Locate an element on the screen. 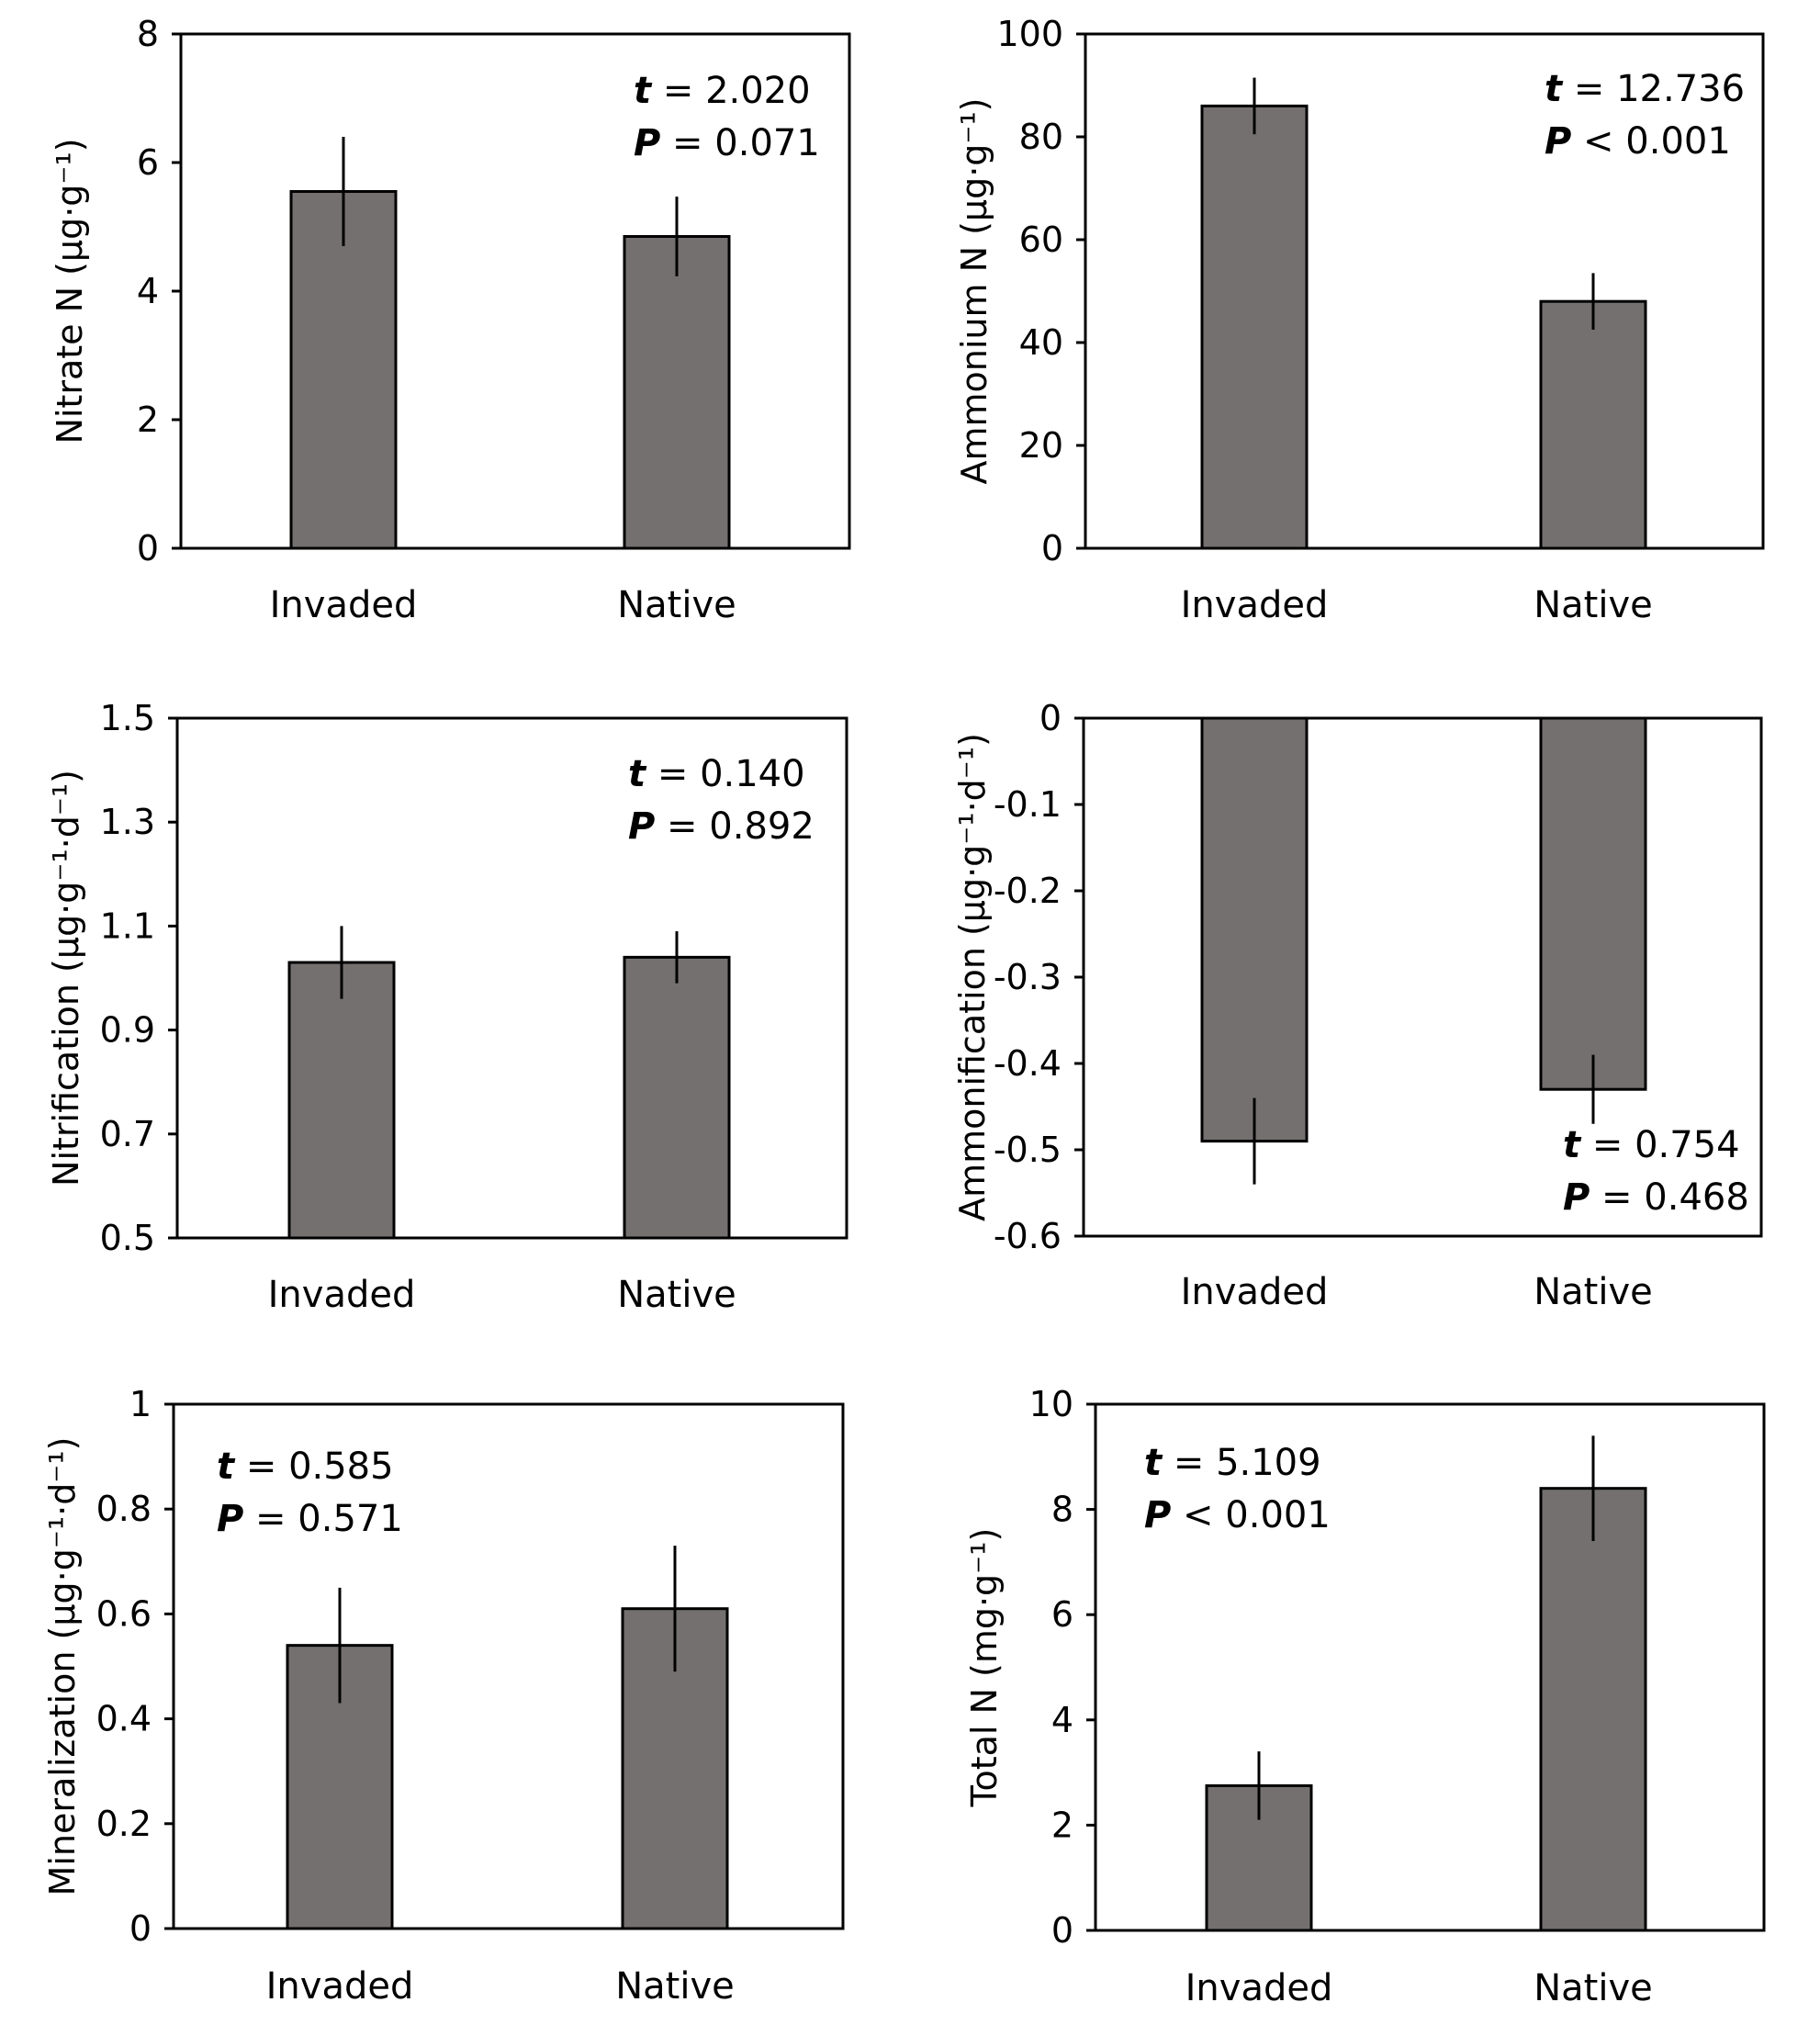 This screenshot has width=1820, height=2036. y-tick-label: 100 is located at coordinates (1029, 34).